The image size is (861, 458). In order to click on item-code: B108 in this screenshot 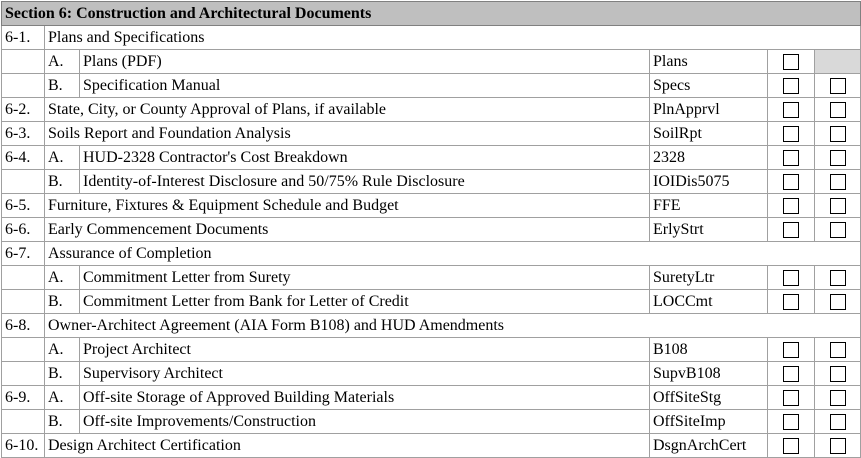, I will do `click(708, 349)`.